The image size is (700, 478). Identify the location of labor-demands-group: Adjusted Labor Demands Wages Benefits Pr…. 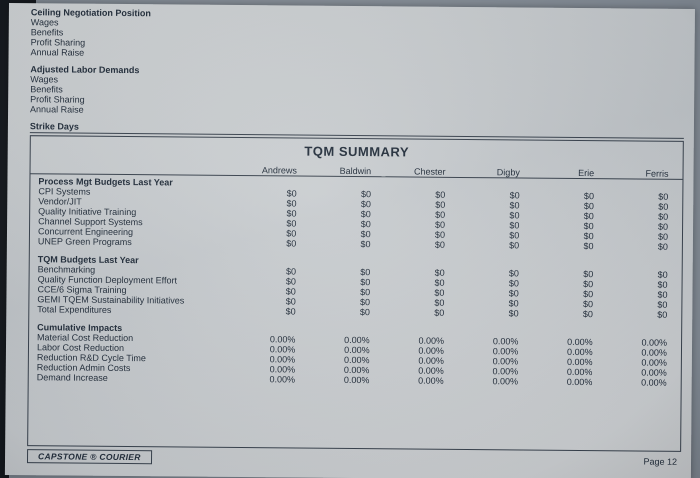
(357, 92).